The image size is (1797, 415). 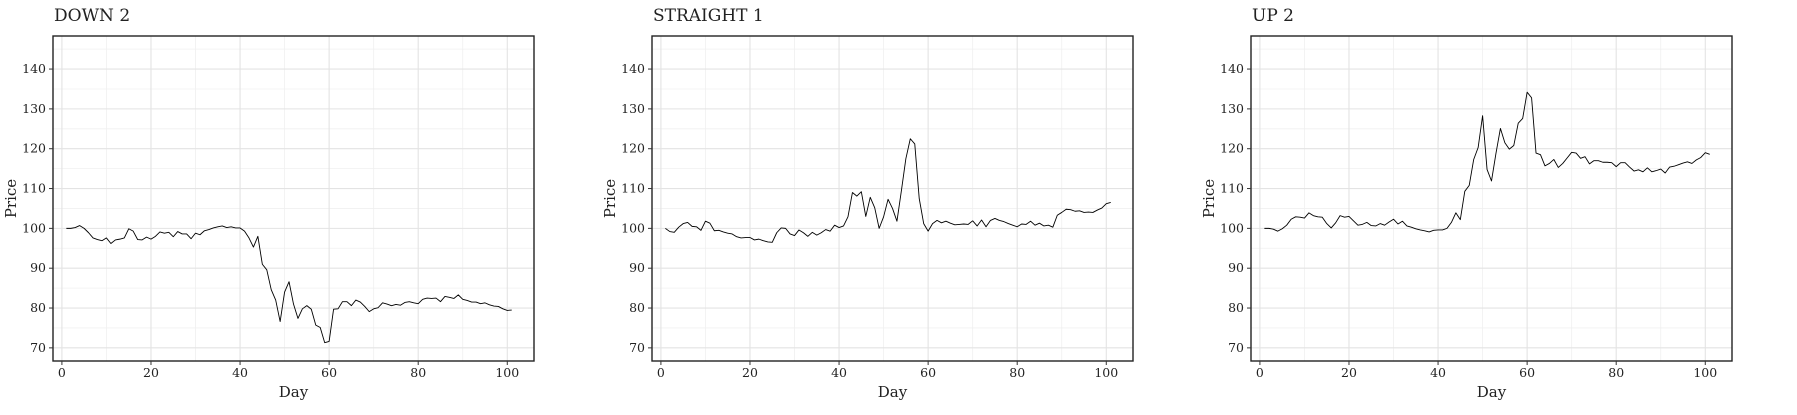 I want to click on chart-title: STRAIGHT 1, so click(x=708, y=16).